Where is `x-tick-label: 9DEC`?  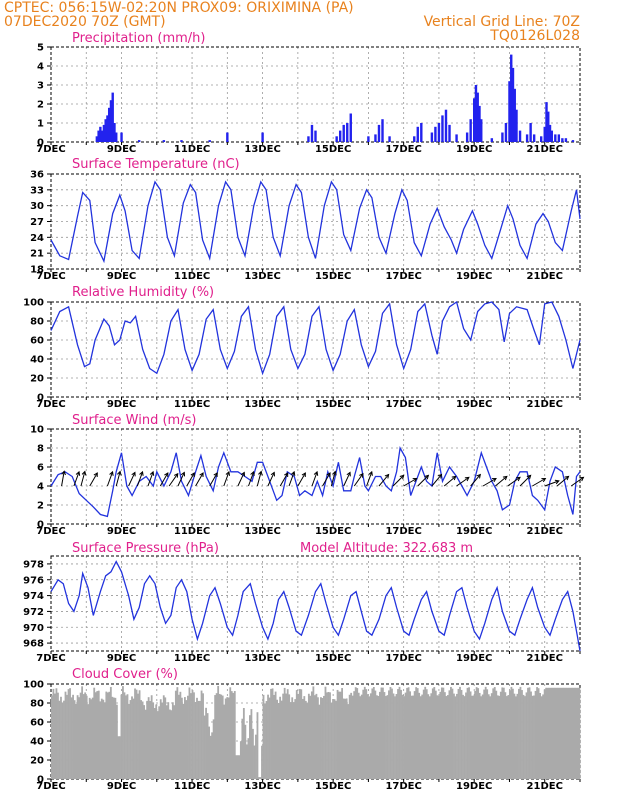
x-tick-label: 9DEC is located at coordinates (121, 531).